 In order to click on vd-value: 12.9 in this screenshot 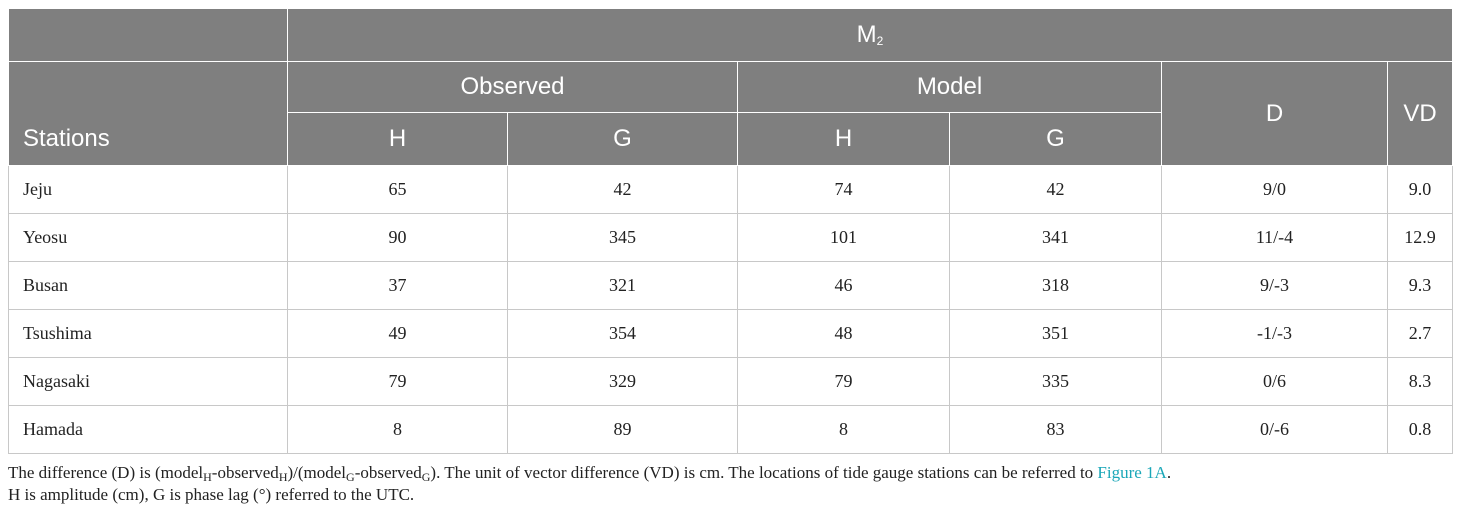, I will do `click(1420, 237)`.